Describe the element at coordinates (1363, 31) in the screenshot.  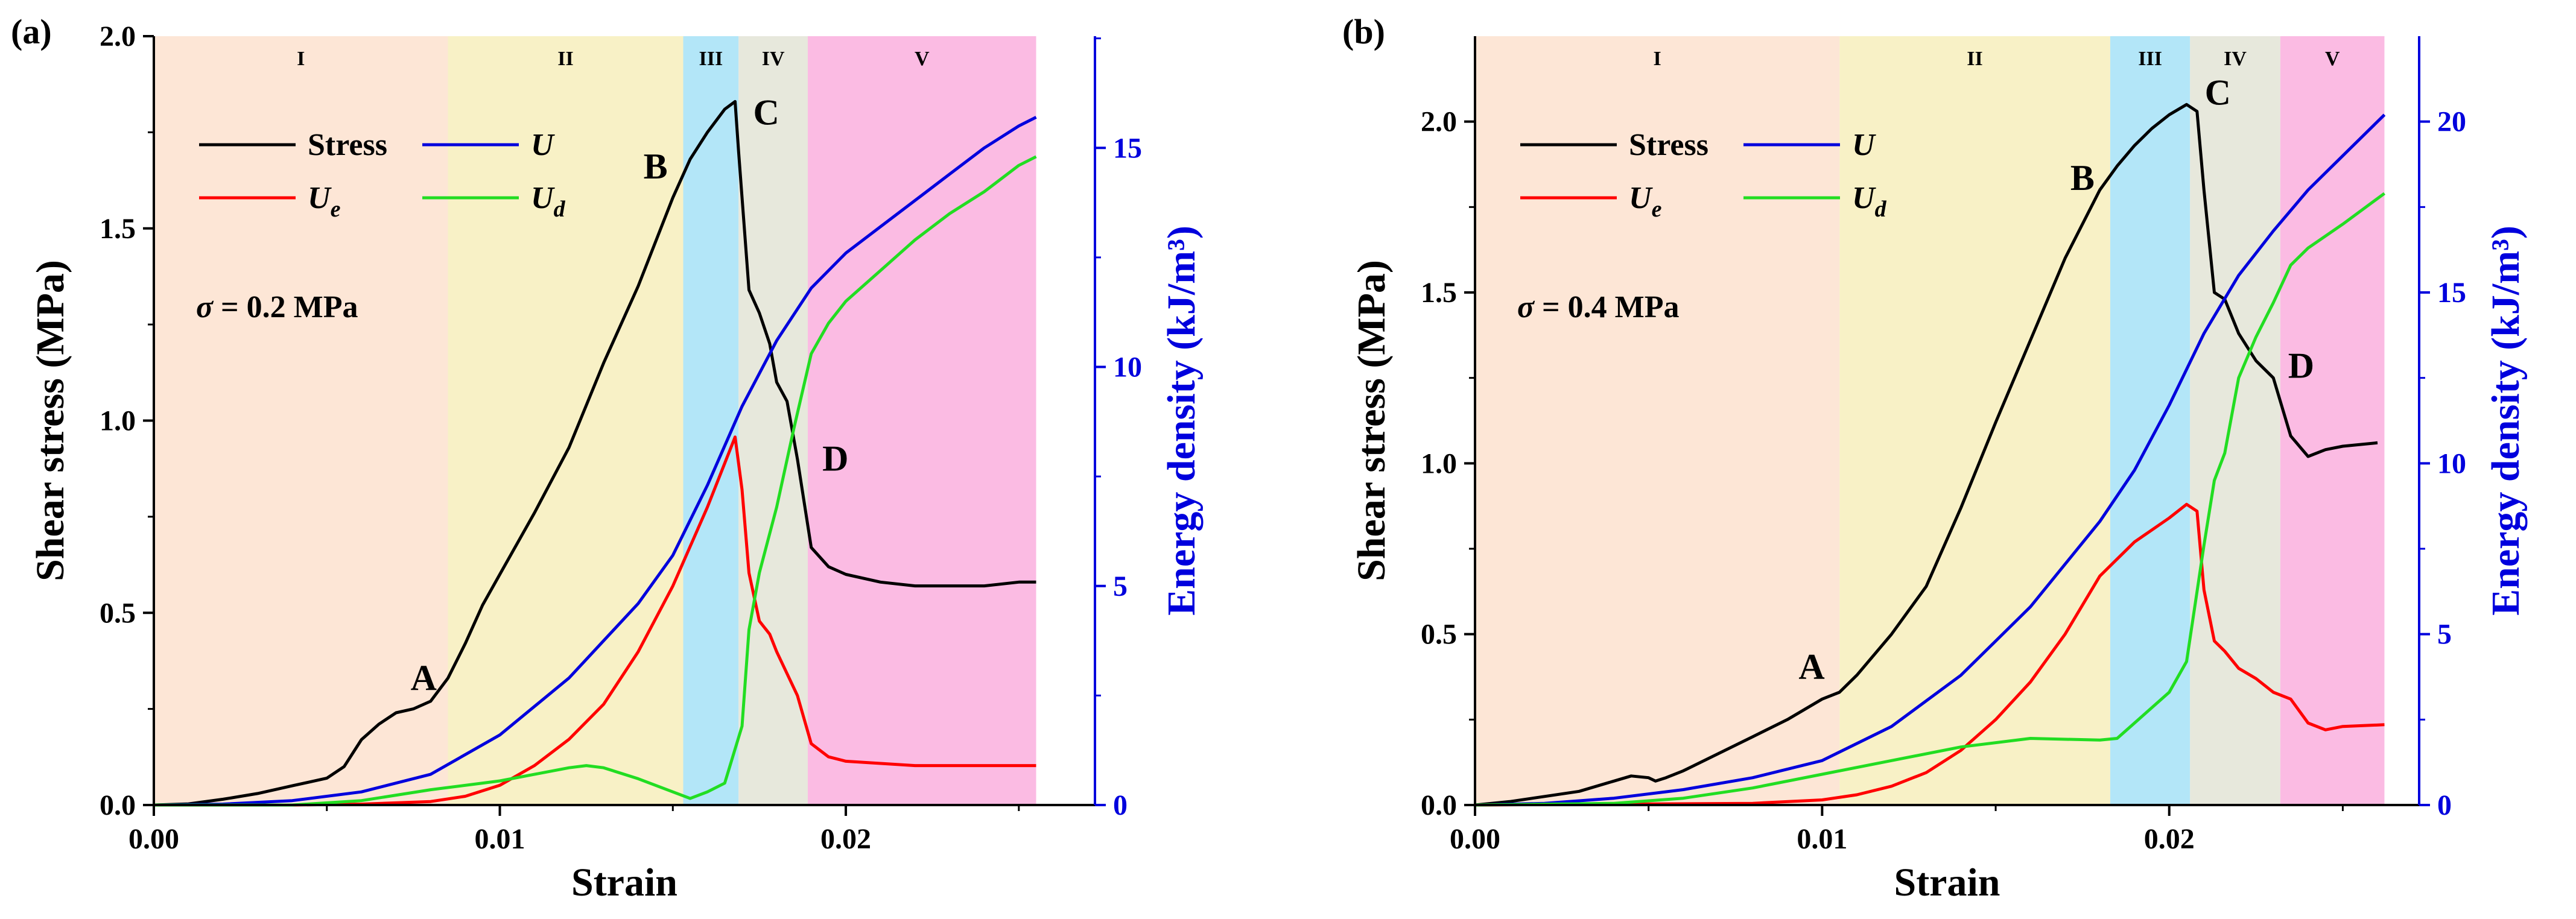
I see `panel-label: (b)` at that location.